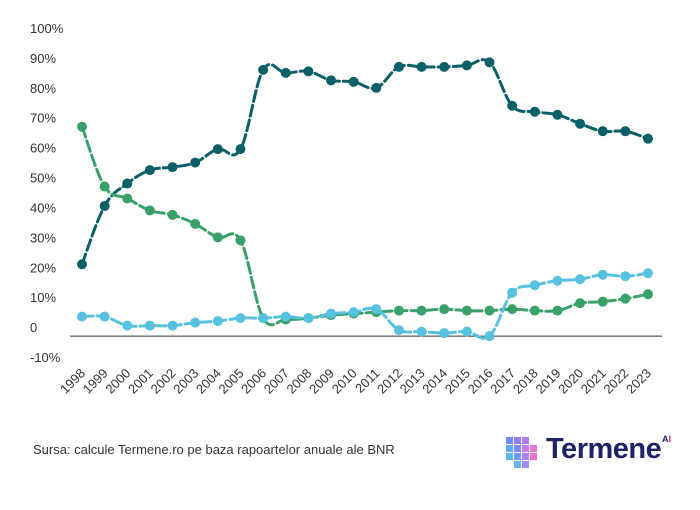  Describe the element at coordinates (43, 178) in the screenshot. I see `y-tick-label: 50%` at that location.